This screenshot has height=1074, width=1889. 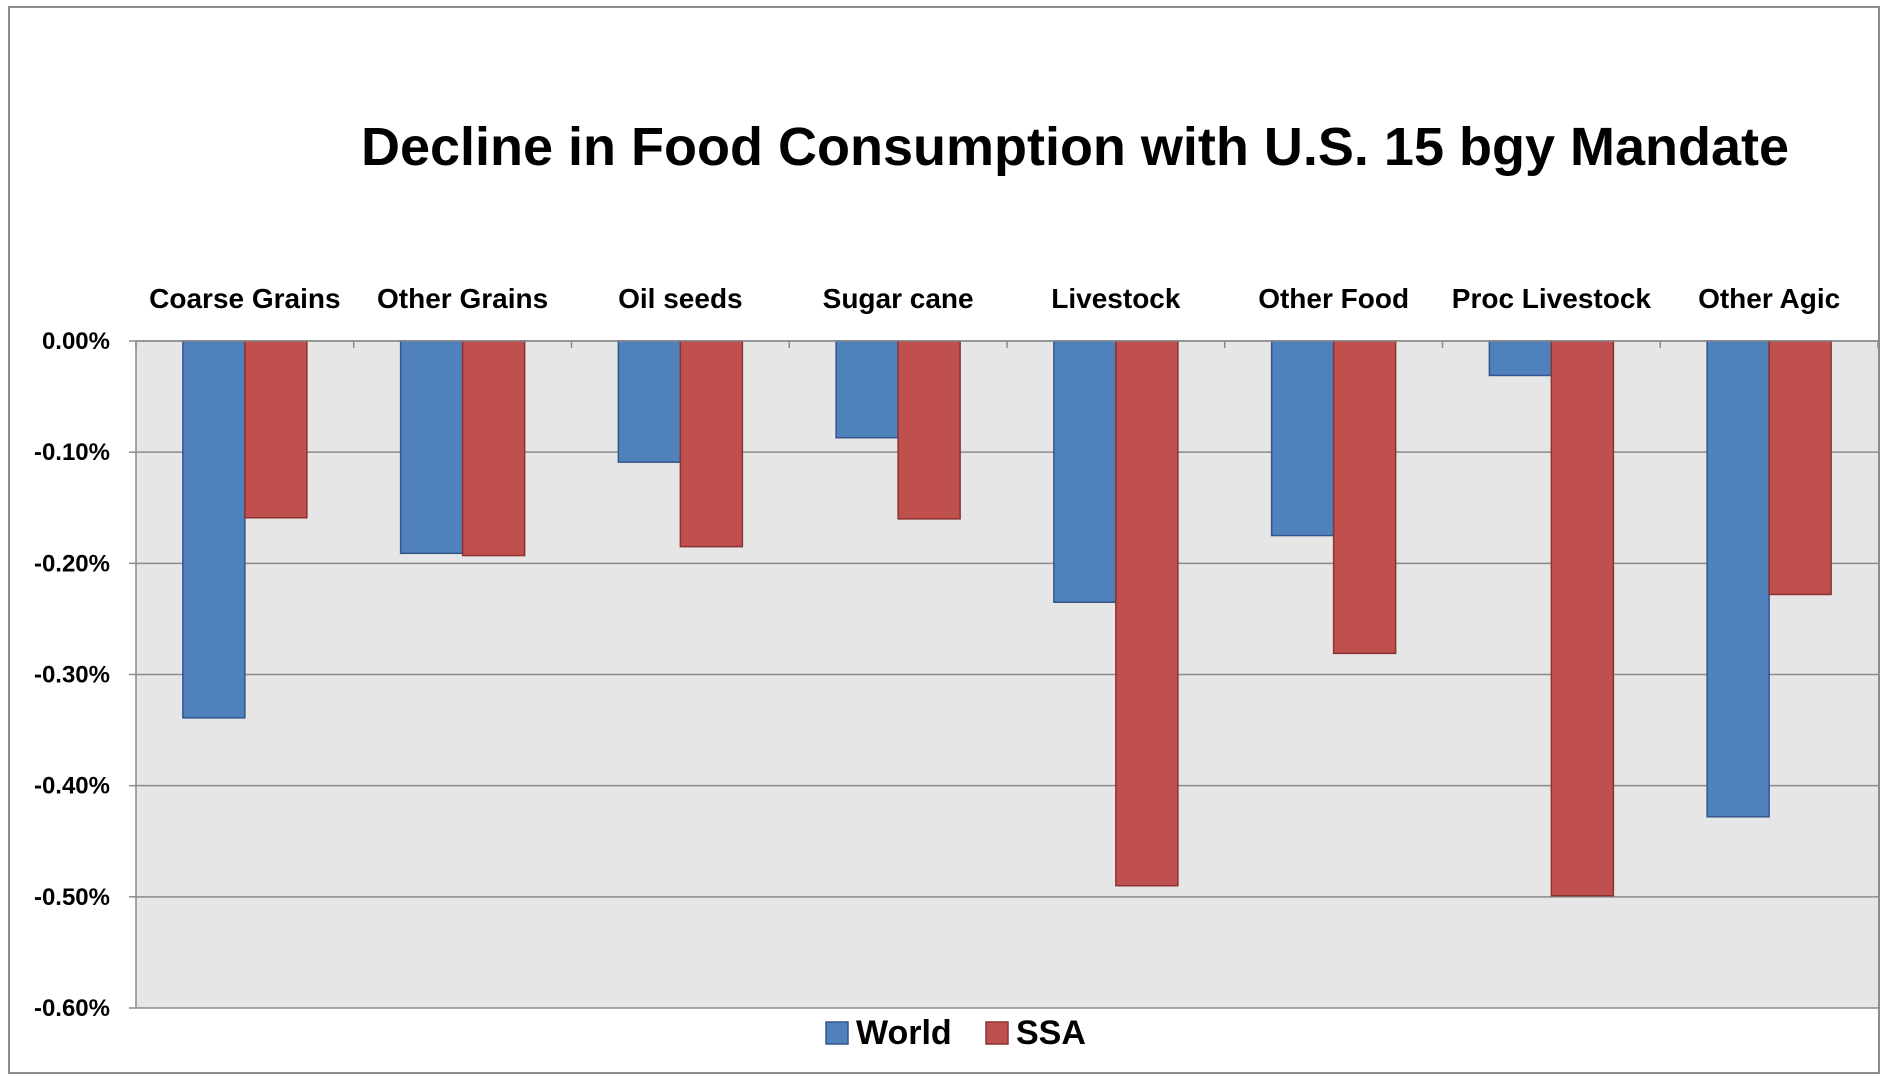 What do you see at coordinates (680, 298) in the screenshot?
I see `category-label: Oil seeds` at bounding box center [680, 298].